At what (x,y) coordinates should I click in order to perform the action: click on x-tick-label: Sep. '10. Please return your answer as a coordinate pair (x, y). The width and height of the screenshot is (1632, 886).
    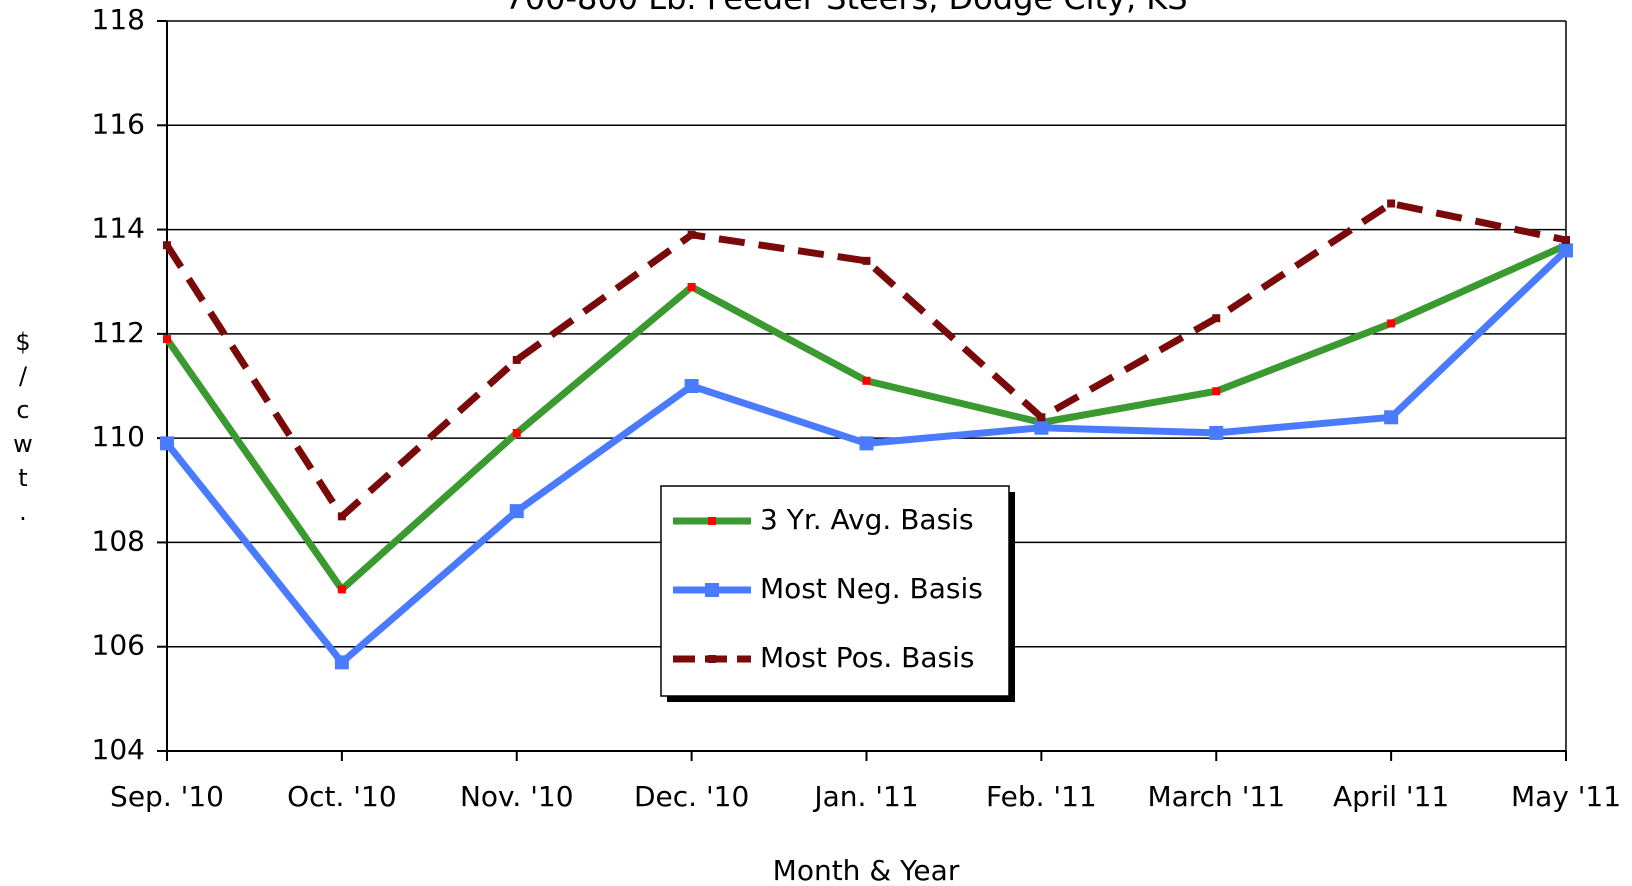
    Looking at the image, I should click on (167, 796).